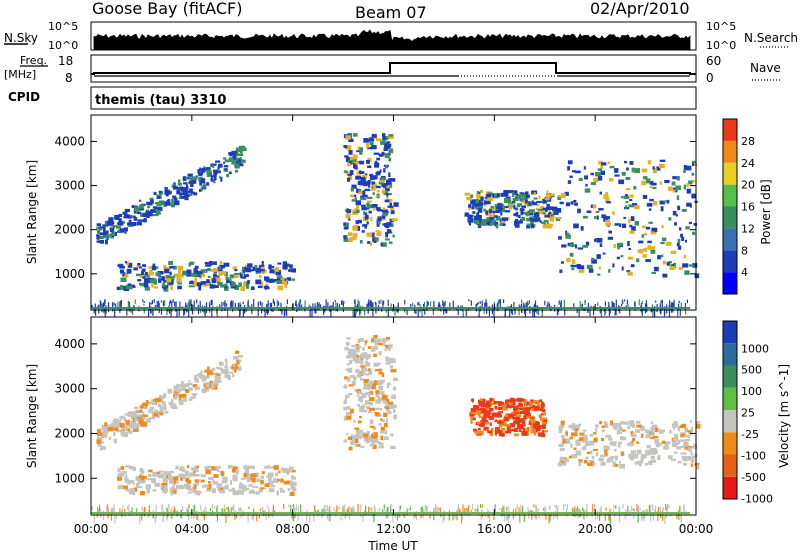  I want to click on colorbar-tick-label: 28, so click(748, 141).